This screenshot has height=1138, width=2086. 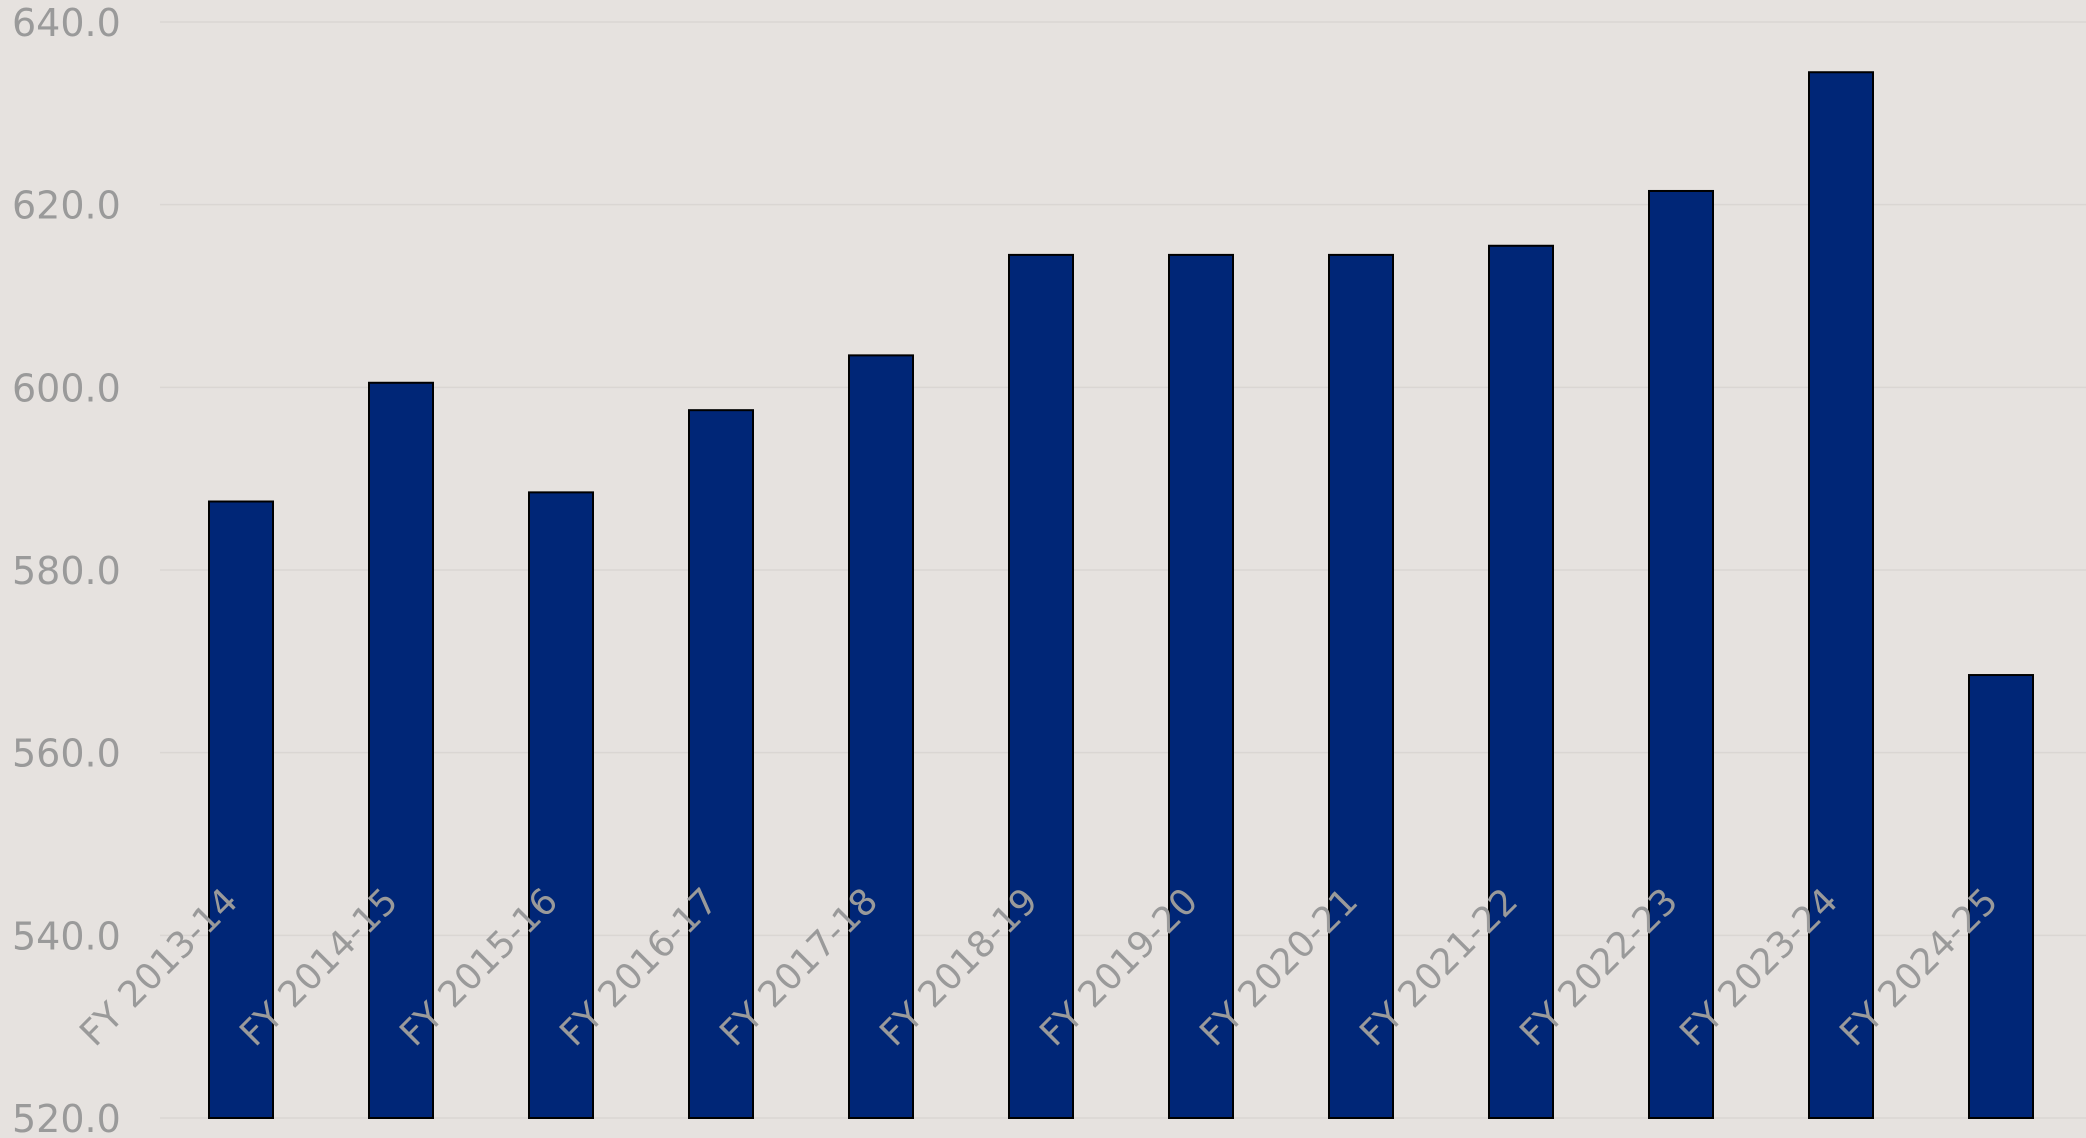 I want to click on y-tick-label: 520.0, so click(x=66, y=1117).